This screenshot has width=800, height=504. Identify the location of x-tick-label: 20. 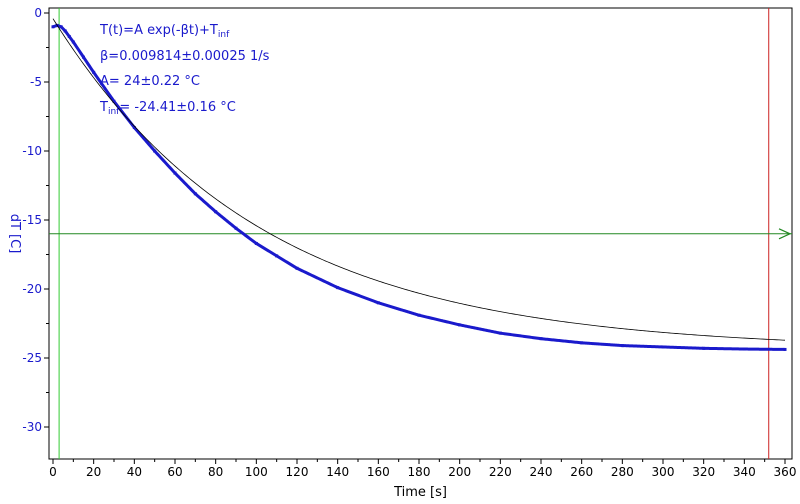
(93, 472).